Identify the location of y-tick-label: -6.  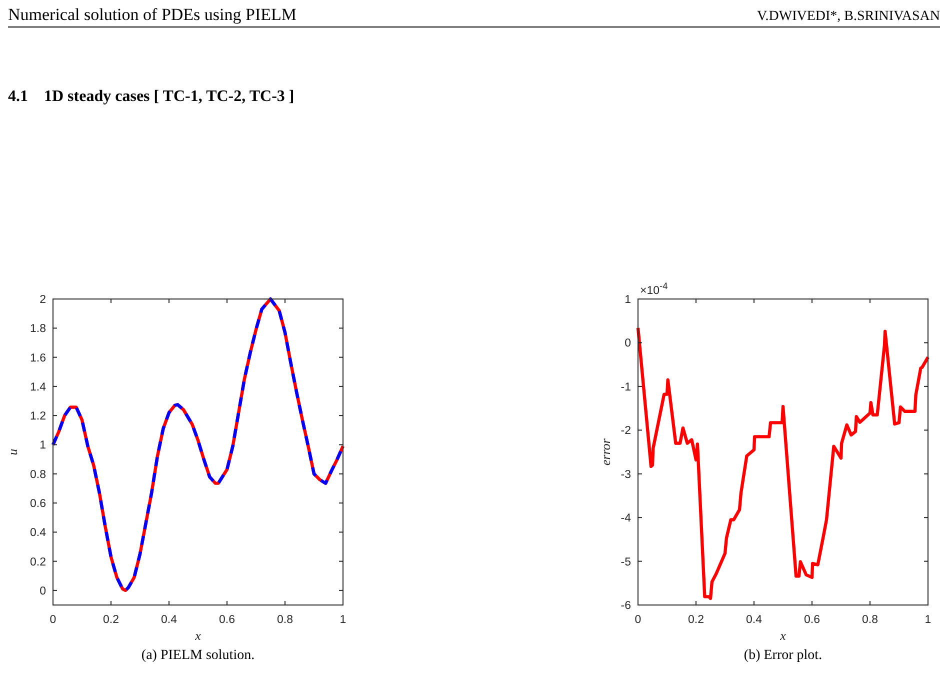
(625, 606).